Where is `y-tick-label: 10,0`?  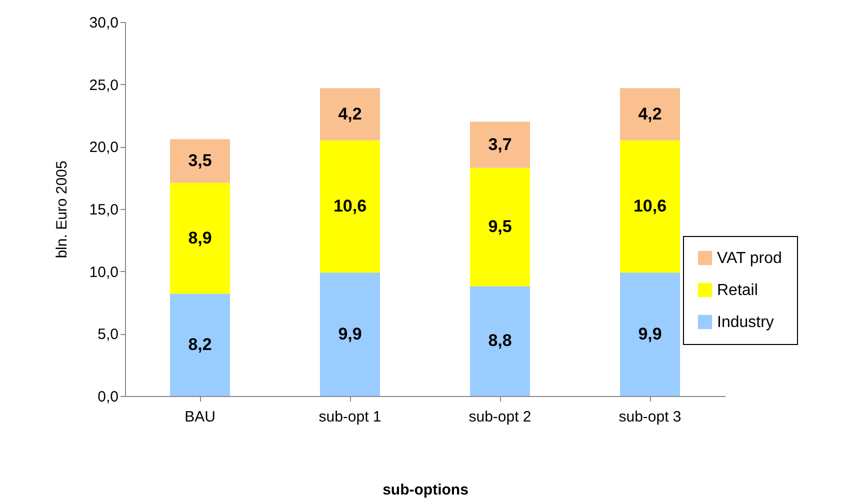
y-tick-label: 10,0 is located at coordinates (103, 272).